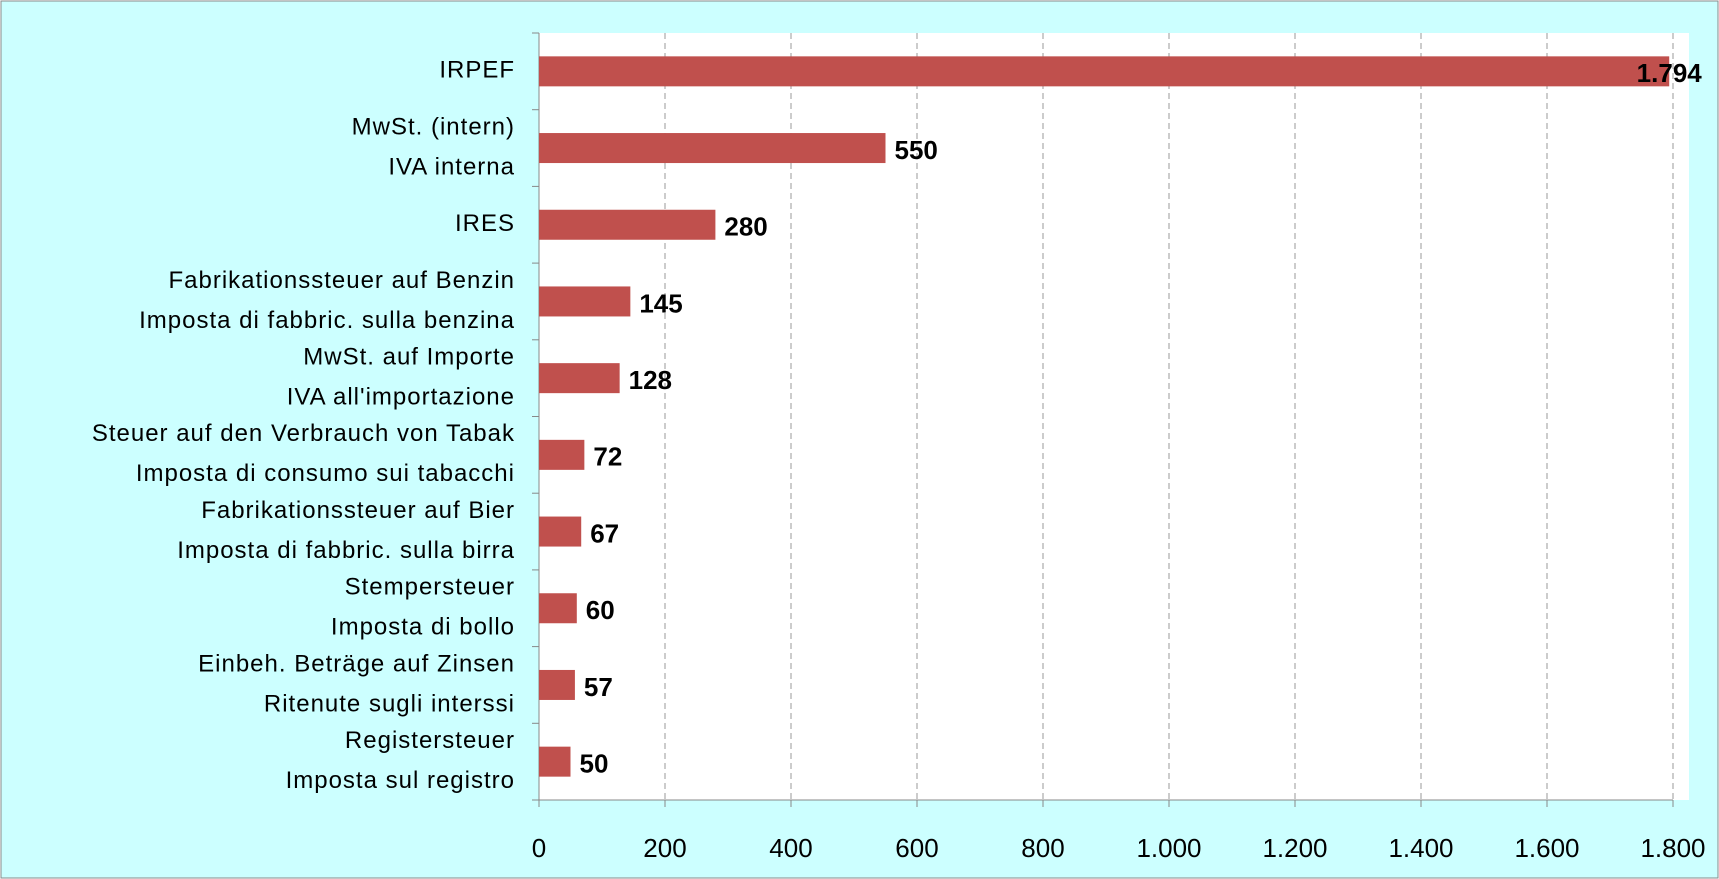 The height and width of the screenshot is (879, 1719). I want to click on x-tick-label: 0, so click(539, 848).